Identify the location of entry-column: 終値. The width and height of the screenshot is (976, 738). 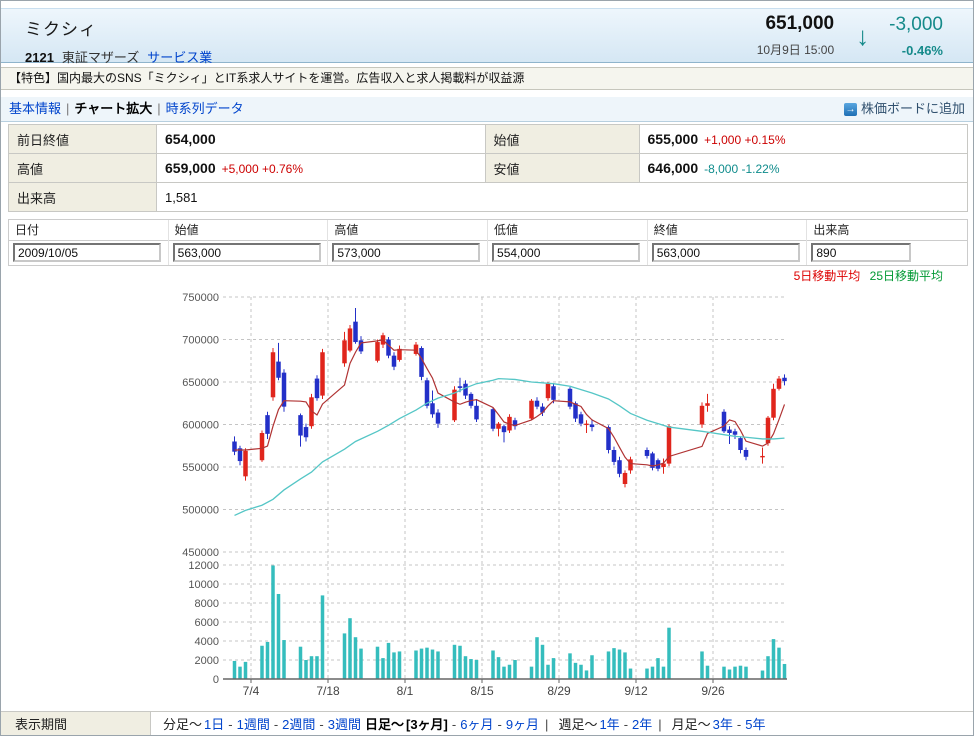
(727, 242).